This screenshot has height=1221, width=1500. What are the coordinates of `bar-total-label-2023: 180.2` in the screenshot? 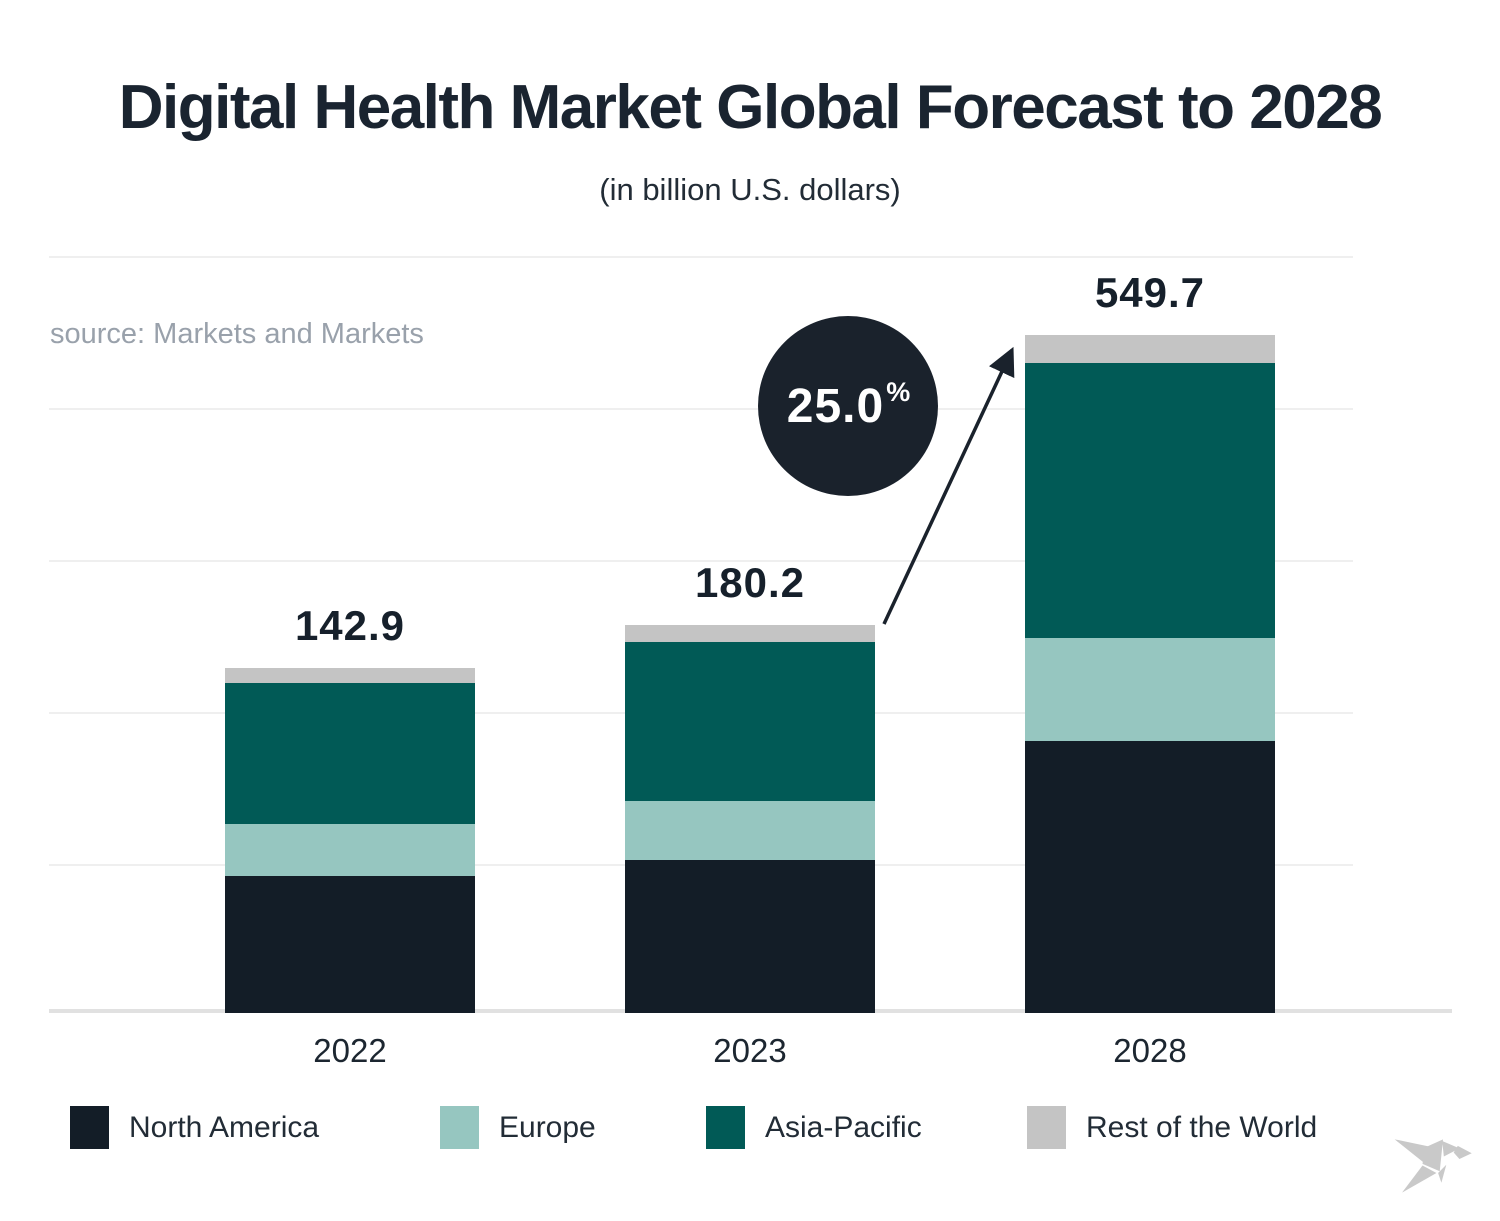 It's located at (750, 583).